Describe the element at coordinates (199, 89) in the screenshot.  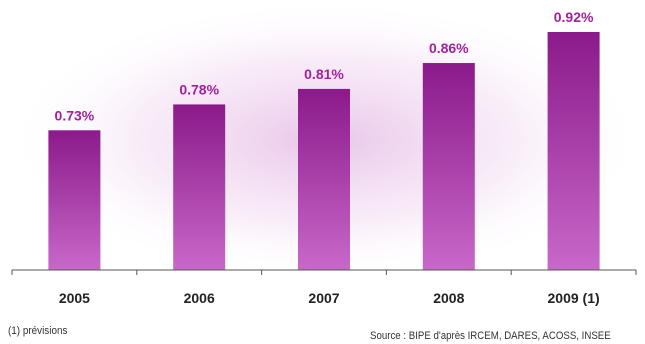
I see `value-label: 0.78%` at that location.